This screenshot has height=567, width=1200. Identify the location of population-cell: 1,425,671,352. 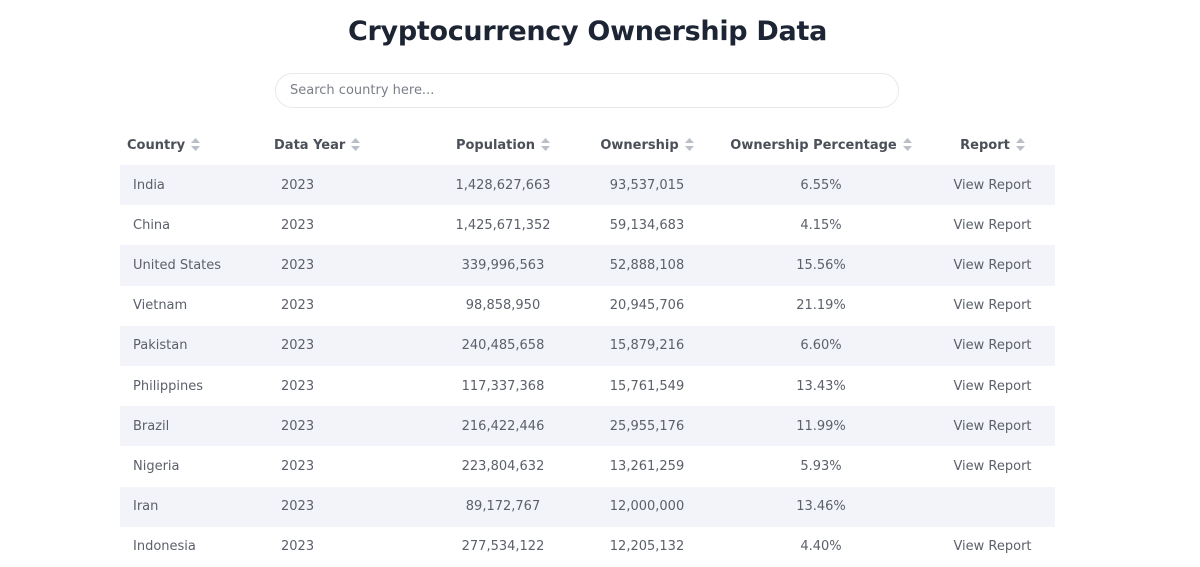
(503, 225).